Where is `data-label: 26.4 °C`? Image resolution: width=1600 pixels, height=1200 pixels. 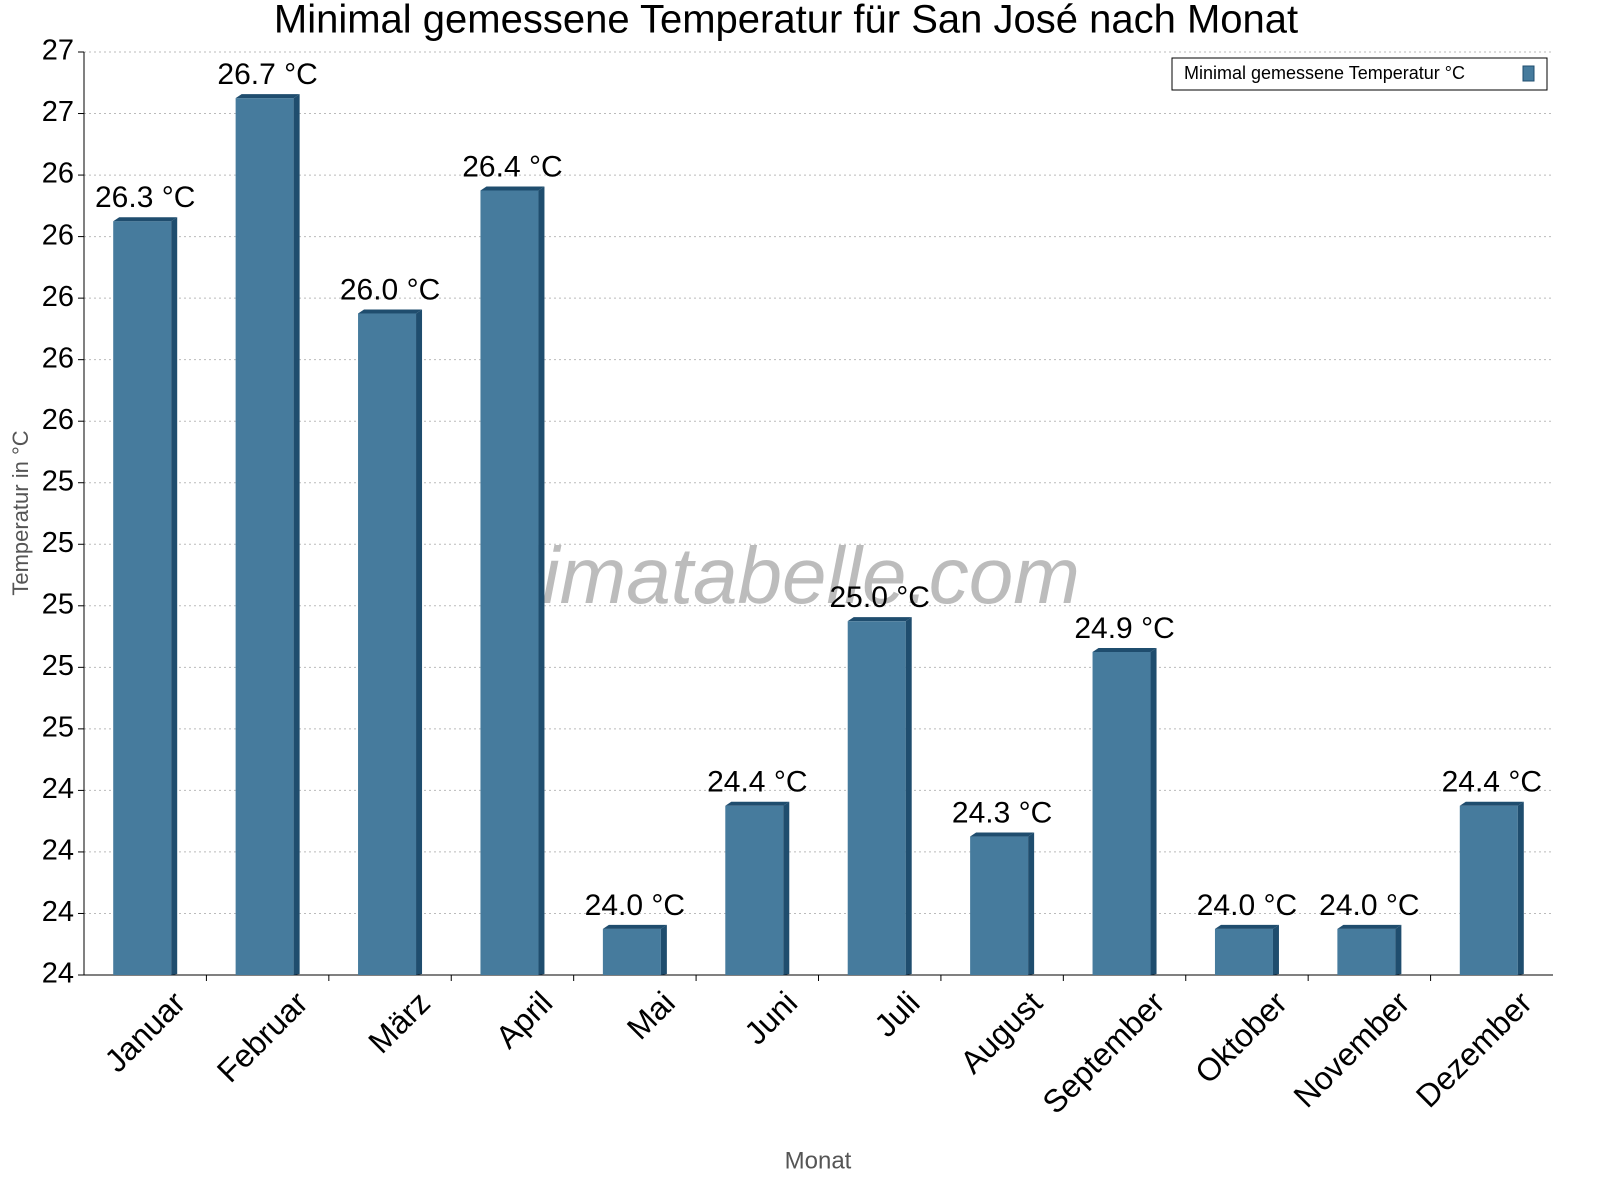 data-label: 26.4 °C is located at coordinates (512, 166).